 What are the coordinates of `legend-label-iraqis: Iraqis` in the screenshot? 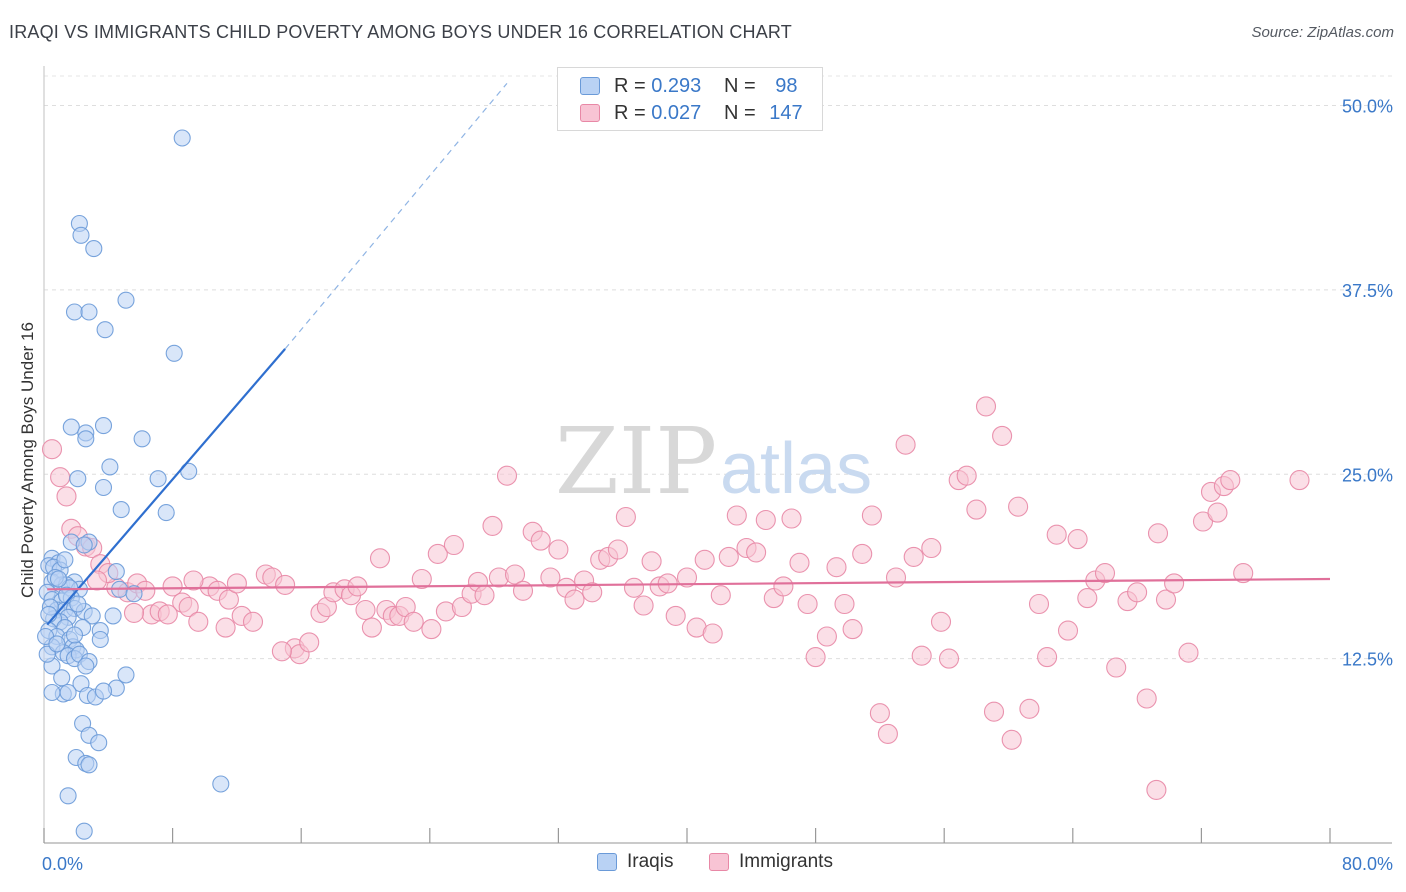 It's located at (650, 861).